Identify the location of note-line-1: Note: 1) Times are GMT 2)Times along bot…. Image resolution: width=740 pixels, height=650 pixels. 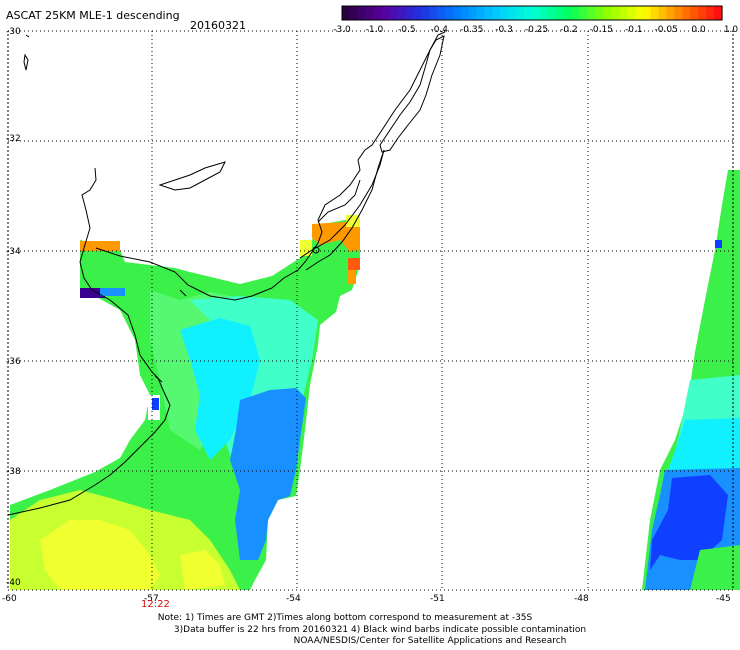
(345, 618).